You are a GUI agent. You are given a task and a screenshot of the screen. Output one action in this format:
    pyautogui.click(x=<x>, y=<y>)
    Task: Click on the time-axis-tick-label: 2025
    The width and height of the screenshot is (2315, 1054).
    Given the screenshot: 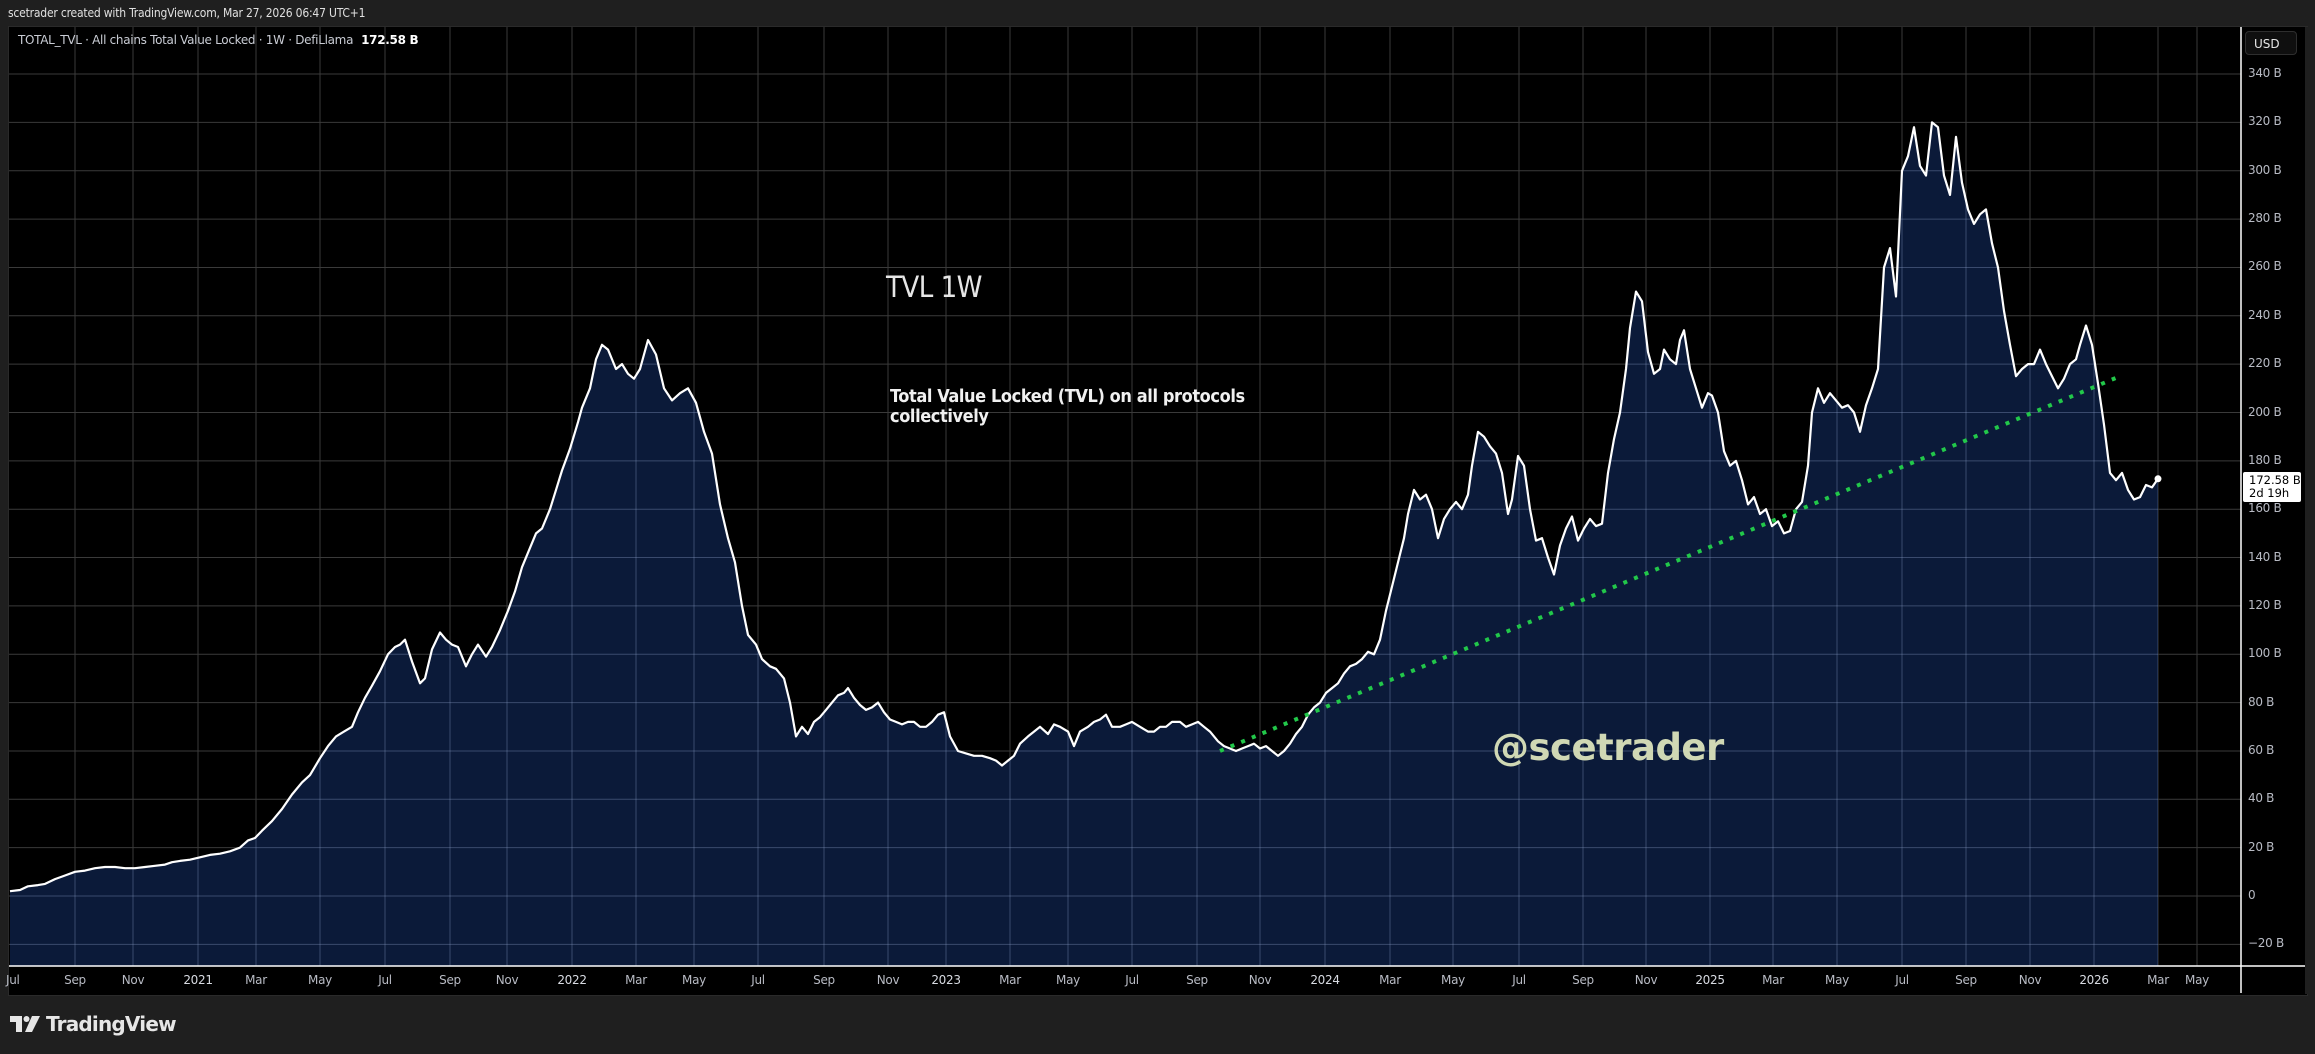 What is the action you would take?
    pyautogui.click(x=1710, y=980)
    